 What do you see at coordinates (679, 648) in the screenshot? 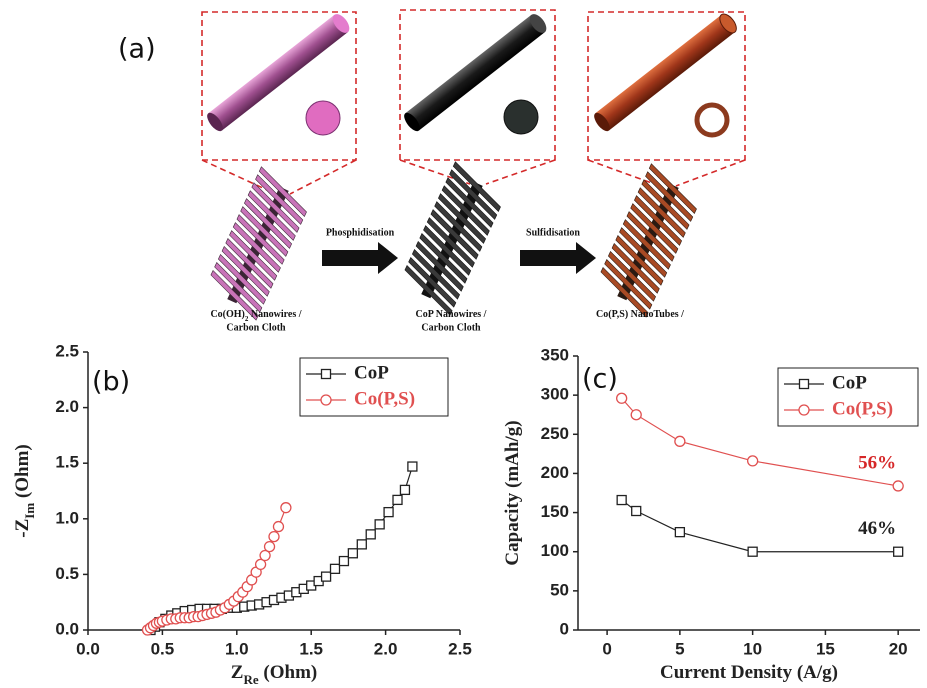
I see `x-tick-label: 5` at bounding box center [679, 648].